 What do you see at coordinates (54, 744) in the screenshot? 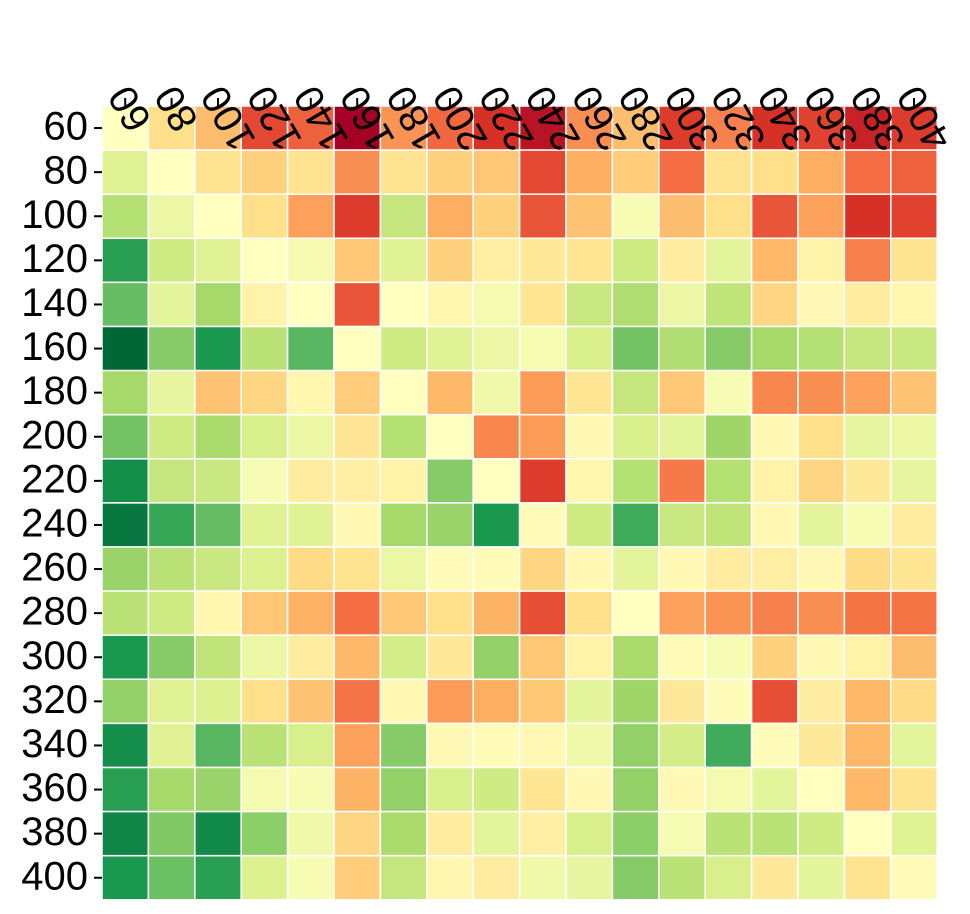
I see `y-tick-label-340: 340` at bounding box center [54, 744].